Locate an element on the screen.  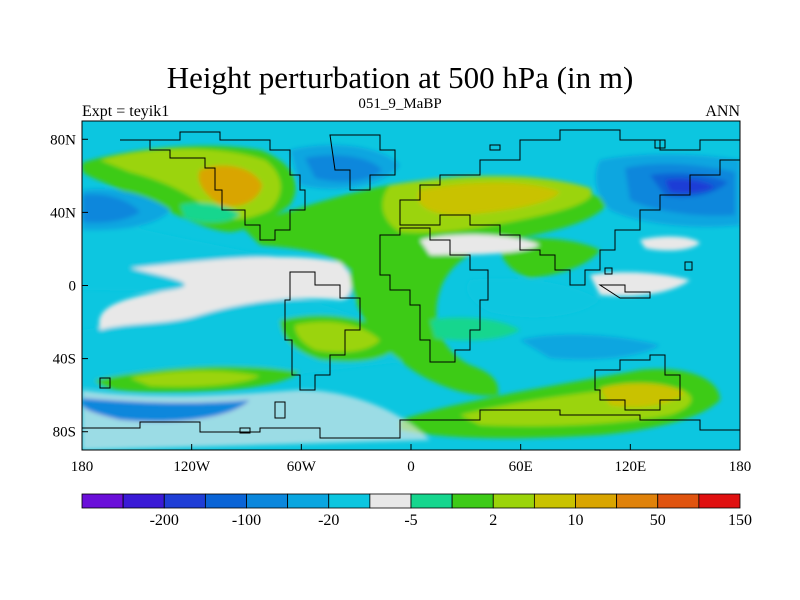
greenland-outline is located at coordinates (362, 162).